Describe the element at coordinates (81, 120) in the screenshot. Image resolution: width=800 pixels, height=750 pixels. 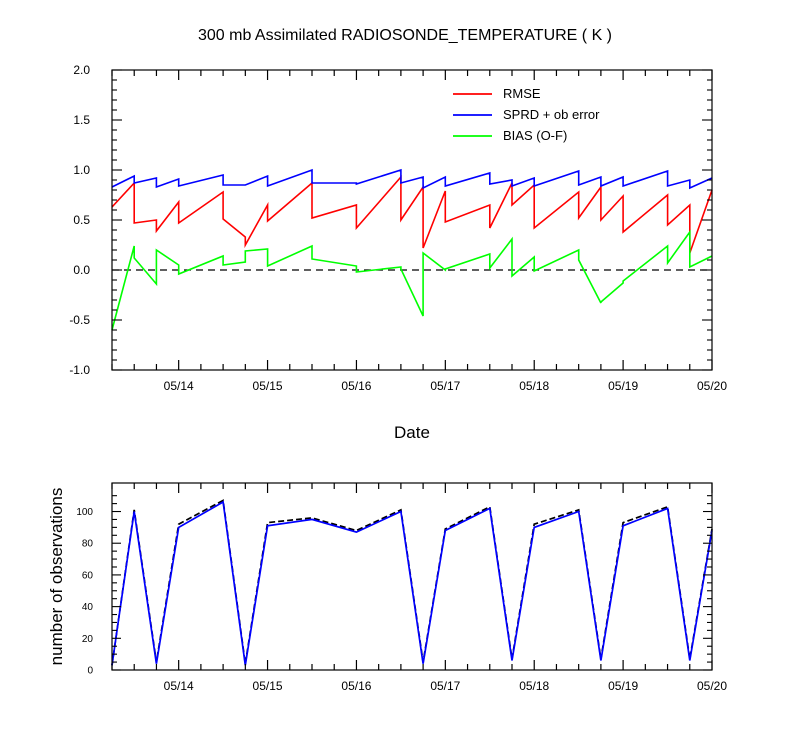
I see `y-tick-label: 1.5` at that location.